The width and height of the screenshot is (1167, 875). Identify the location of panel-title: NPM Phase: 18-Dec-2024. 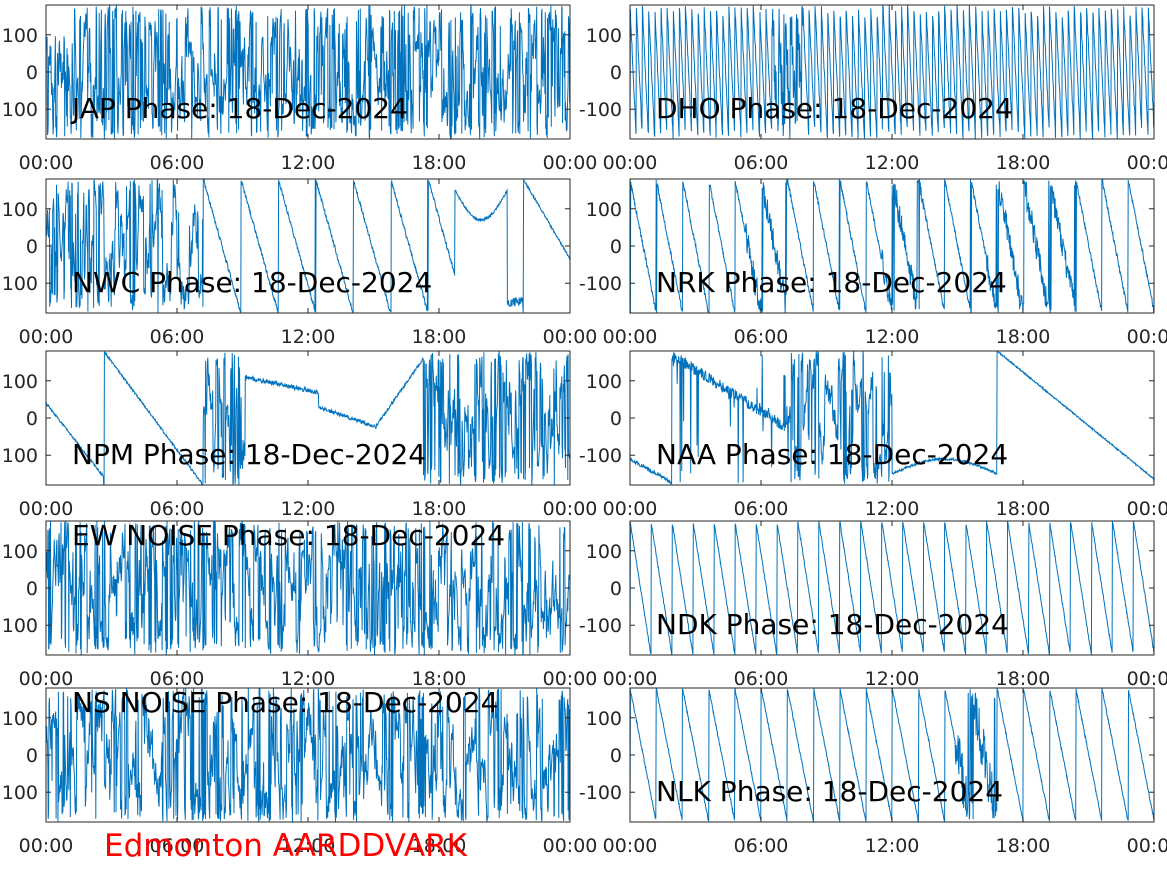
(249, 454).